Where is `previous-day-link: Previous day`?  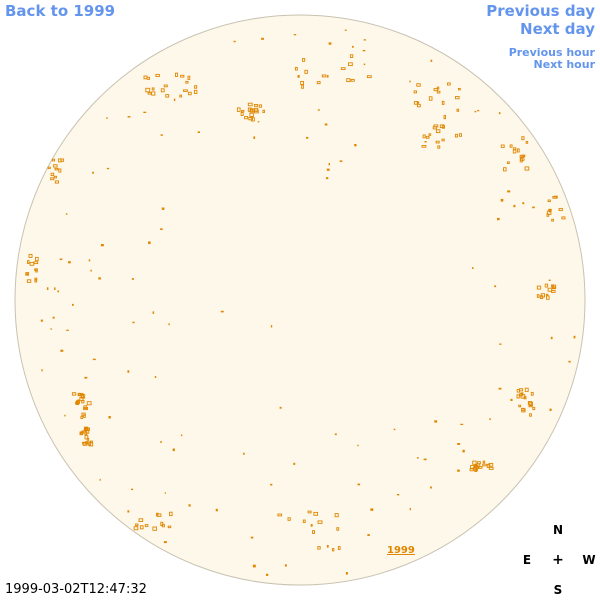 previous-day-link: Previous day is located at coordinates (540, 11).